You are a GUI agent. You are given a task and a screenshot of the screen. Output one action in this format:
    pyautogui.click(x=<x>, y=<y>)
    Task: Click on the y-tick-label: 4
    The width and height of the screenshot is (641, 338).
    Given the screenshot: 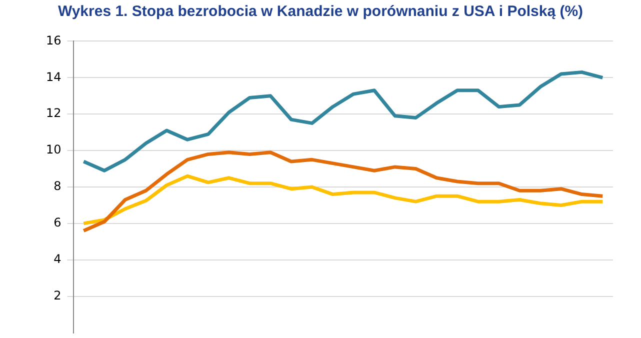 What is the action you would take?
    pyautogui.click(x=58, y=259)
    